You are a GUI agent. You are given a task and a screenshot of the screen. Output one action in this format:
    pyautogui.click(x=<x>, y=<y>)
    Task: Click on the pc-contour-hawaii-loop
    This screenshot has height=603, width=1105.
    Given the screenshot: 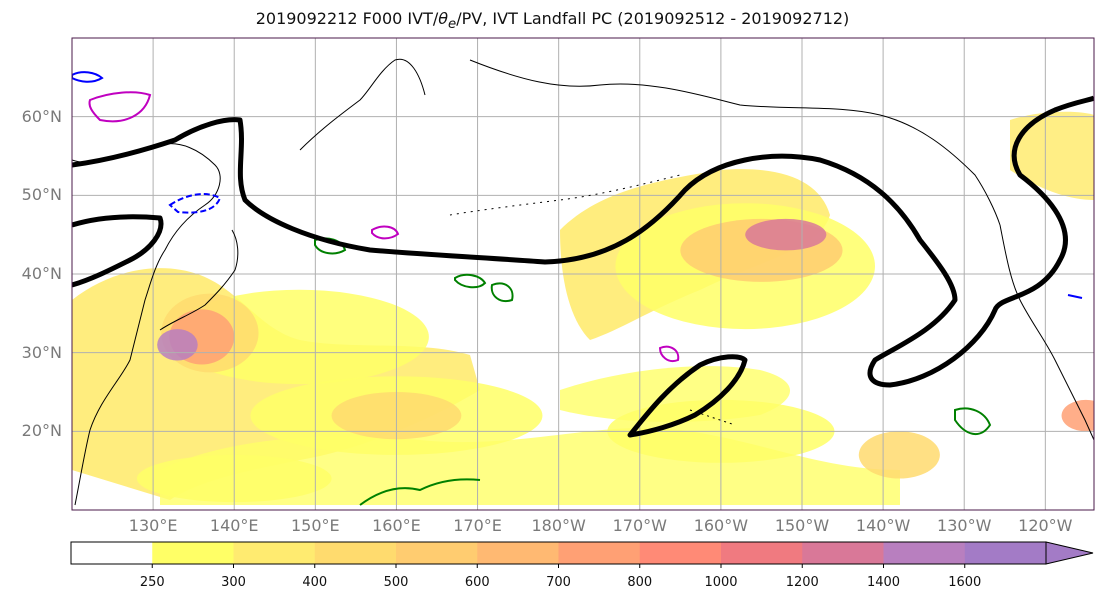 What is the action you would take?
    pyautogui.click(x=687, y=396)
    